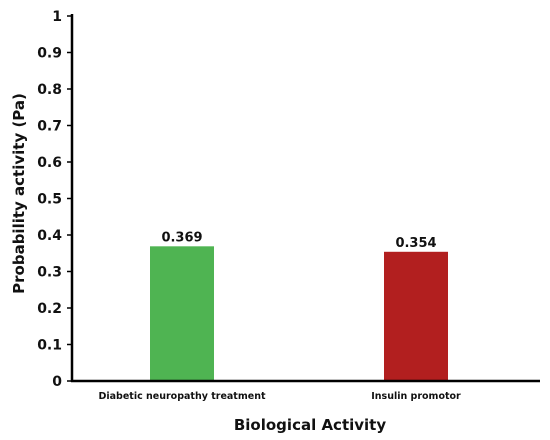  I want to click on x-category-label: Insulin promotor, so click(416, 396).